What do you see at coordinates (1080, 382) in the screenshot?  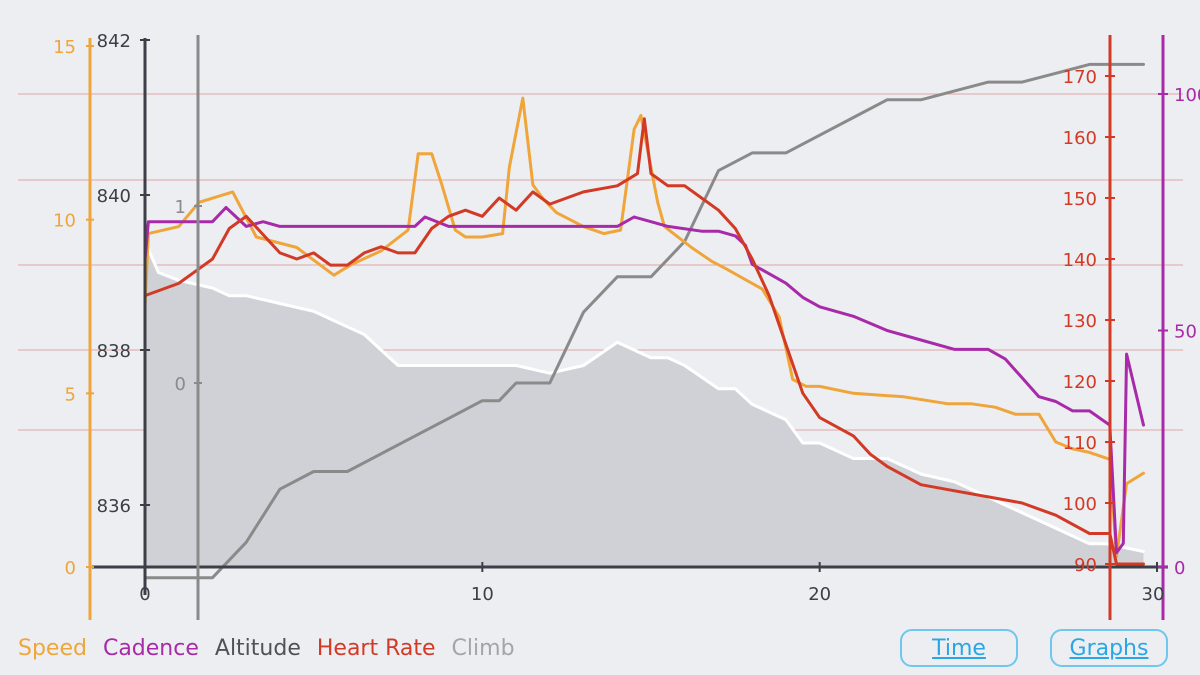 I see `heart-rate-tick-label-120: 120` at bounding box center [1080, 382].